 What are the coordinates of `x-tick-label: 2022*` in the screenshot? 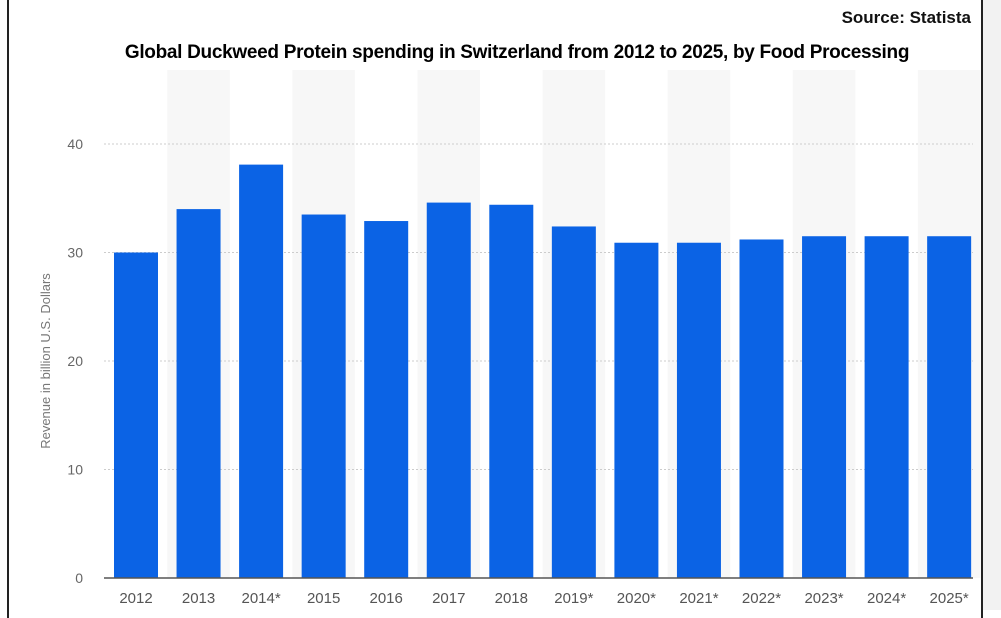 It's located at (761, 598).